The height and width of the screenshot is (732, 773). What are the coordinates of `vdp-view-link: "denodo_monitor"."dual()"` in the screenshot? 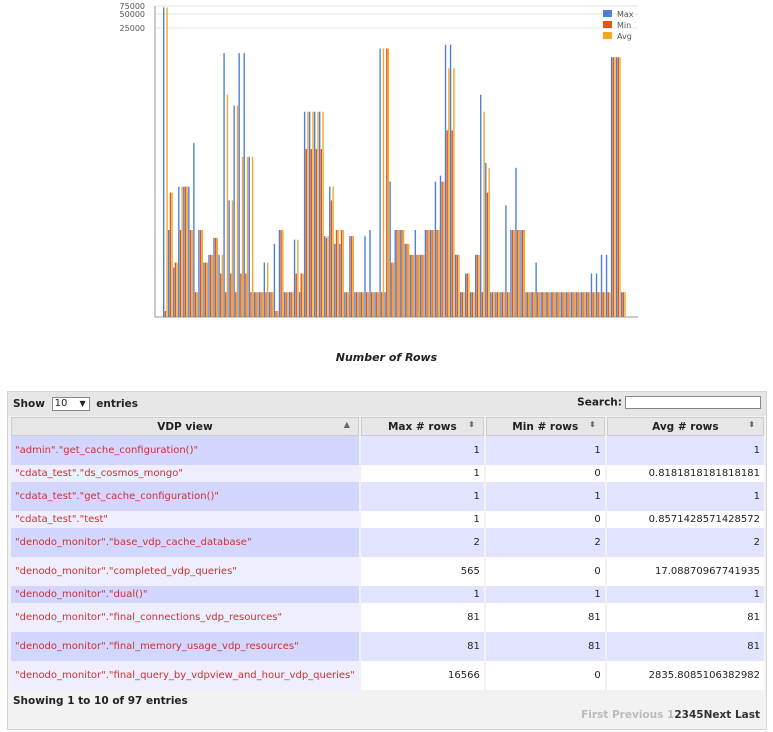 It's located at (185, 594).